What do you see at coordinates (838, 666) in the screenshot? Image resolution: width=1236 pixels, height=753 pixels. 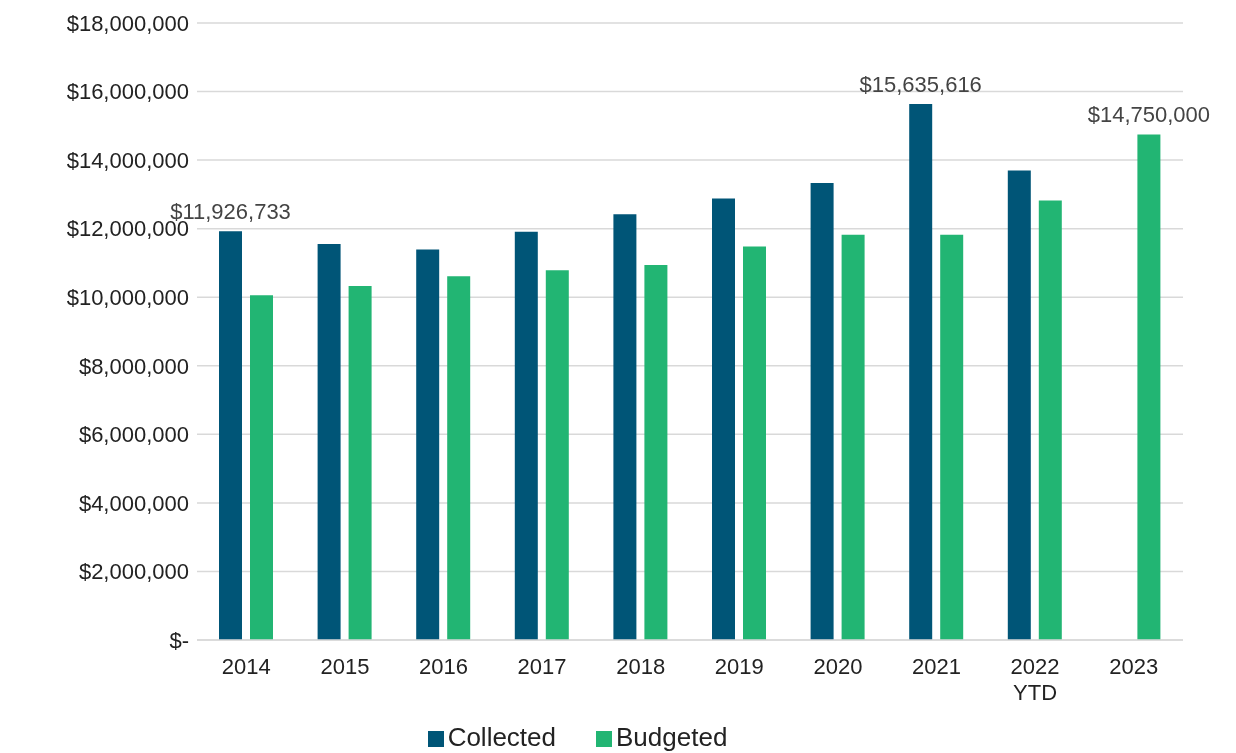 I see `x-tick-label: 2020` at bounding box center [838, 666].